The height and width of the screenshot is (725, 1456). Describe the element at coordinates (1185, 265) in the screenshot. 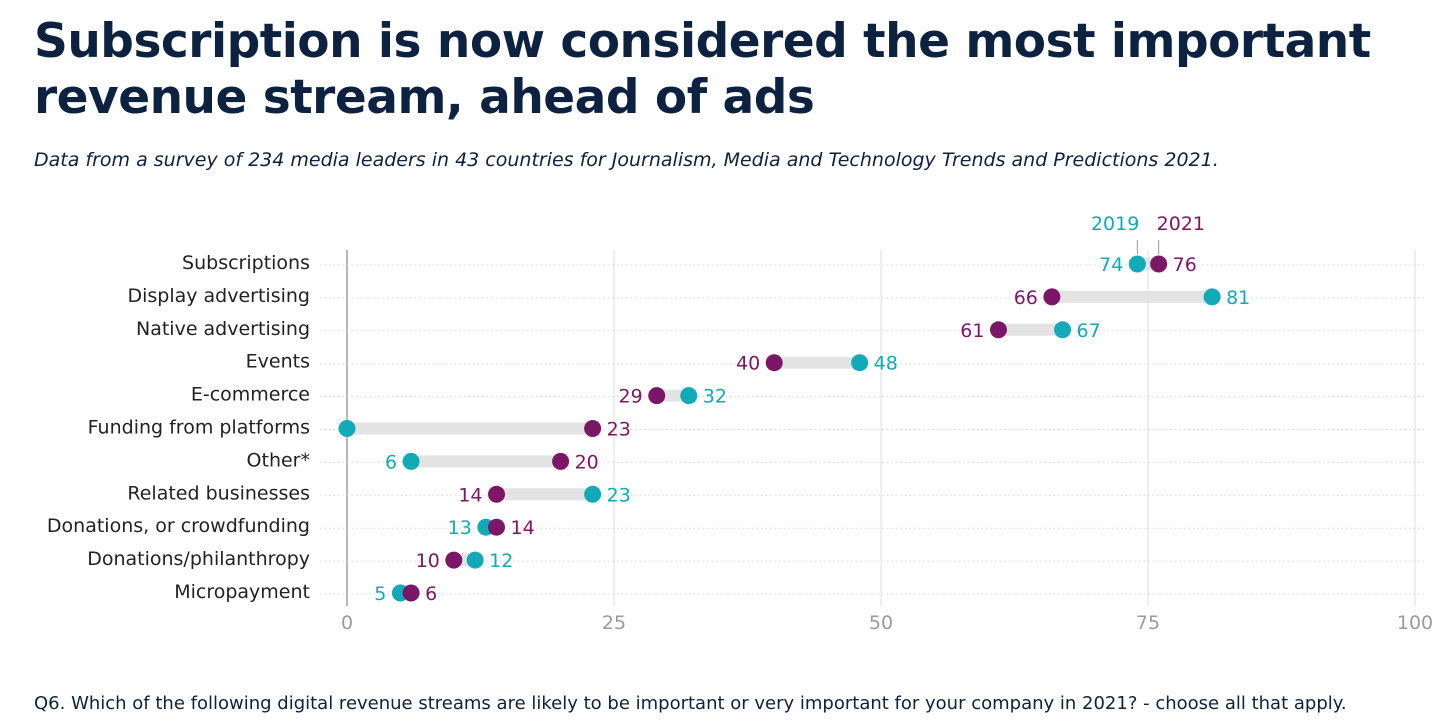

I see `value-label: 76` at that location.